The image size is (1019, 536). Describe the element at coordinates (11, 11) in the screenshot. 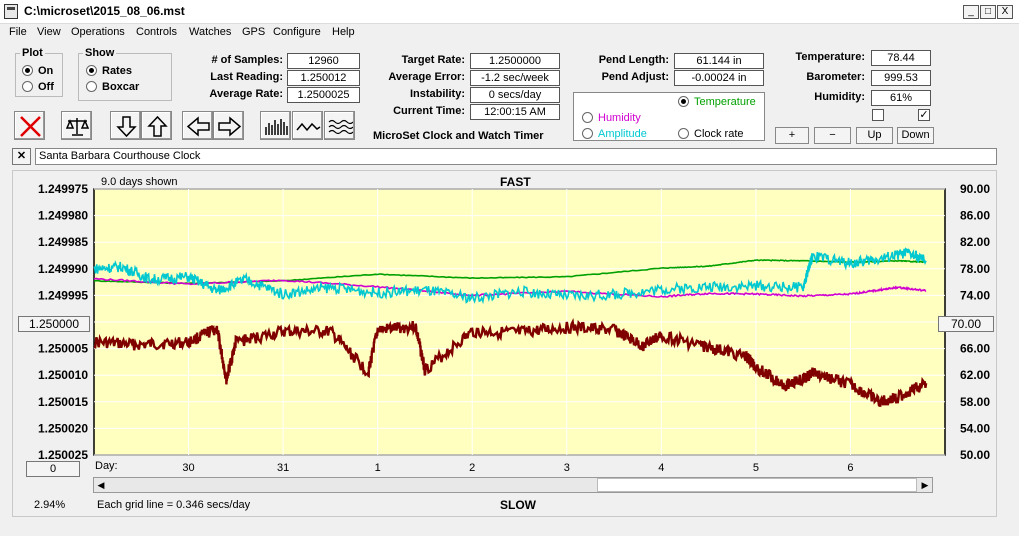

I see `app-icon` at that location.